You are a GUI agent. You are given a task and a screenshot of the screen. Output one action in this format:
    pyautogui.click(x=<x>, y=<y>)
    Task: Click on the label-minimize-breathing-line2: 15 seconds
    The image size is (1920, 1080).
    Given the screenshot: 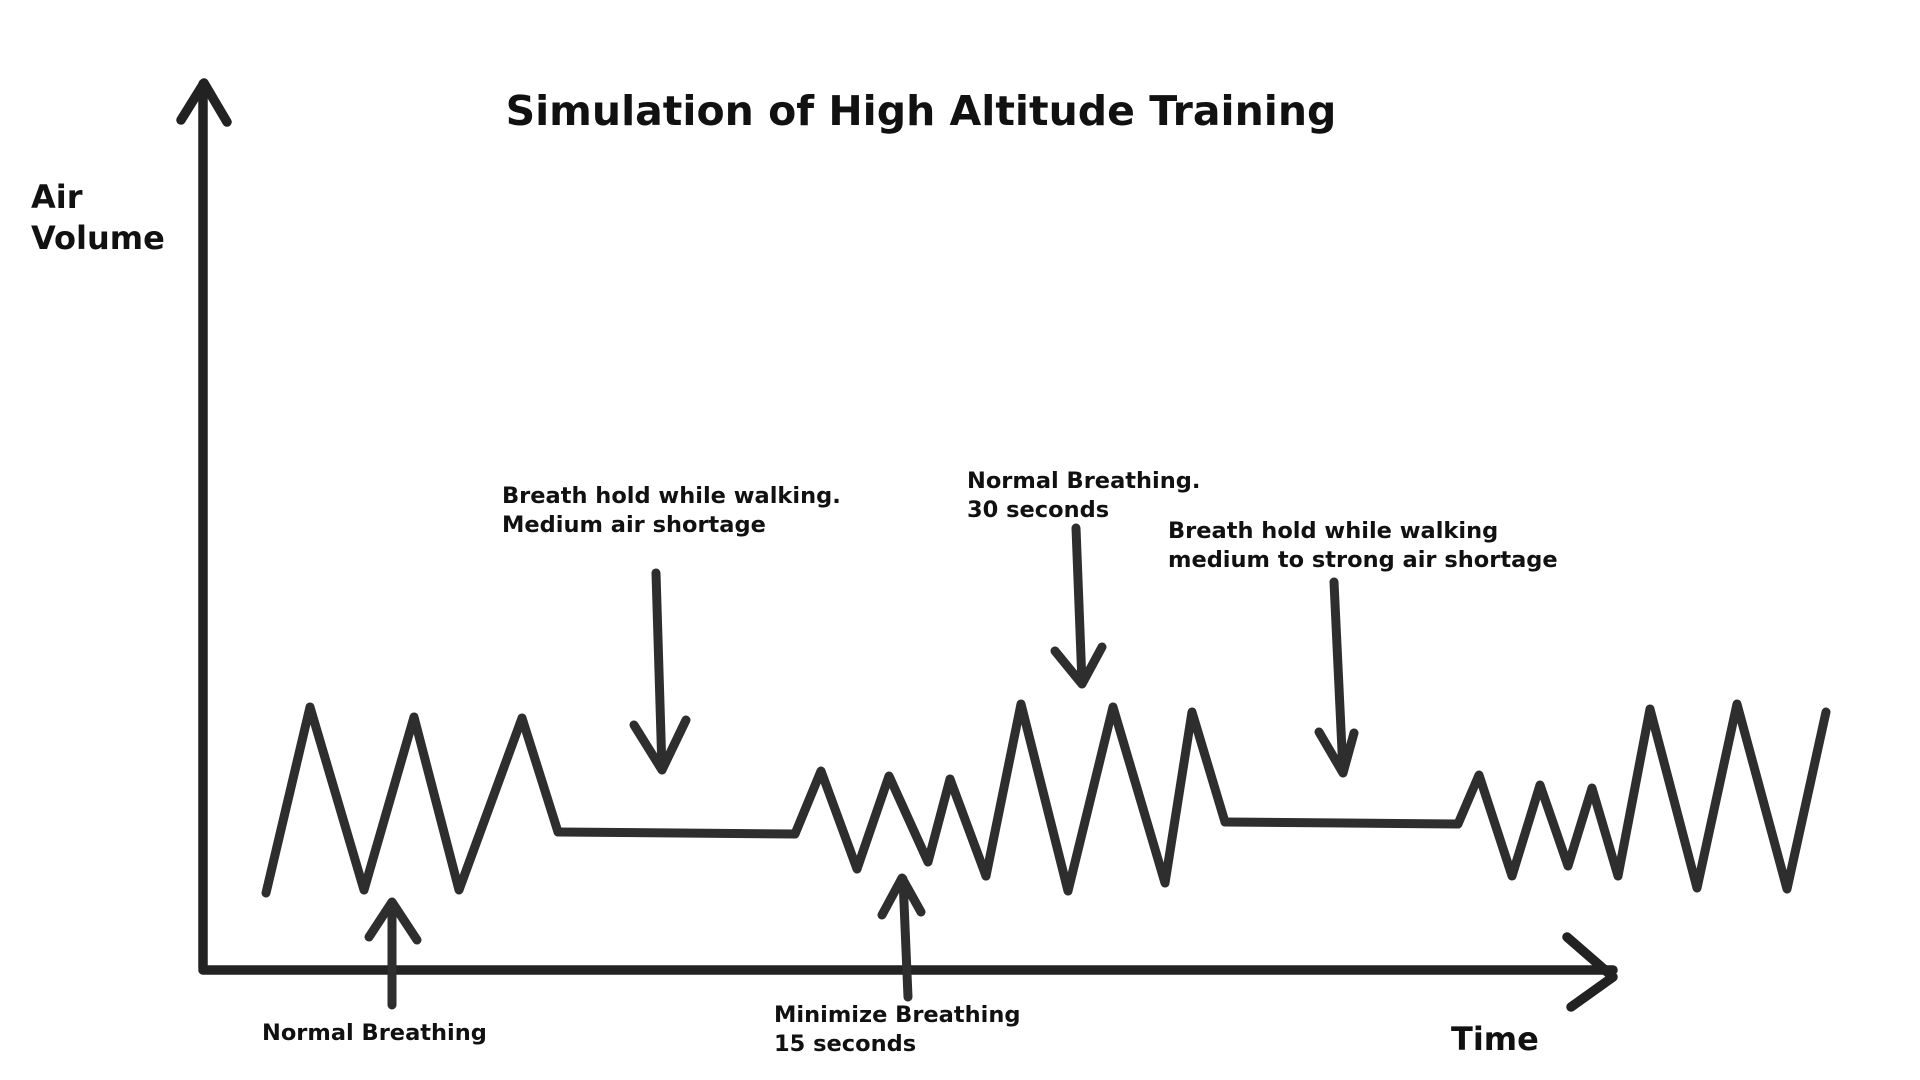 What is the action you would take?
    pyautogui.click(x=845, y=1044)
    